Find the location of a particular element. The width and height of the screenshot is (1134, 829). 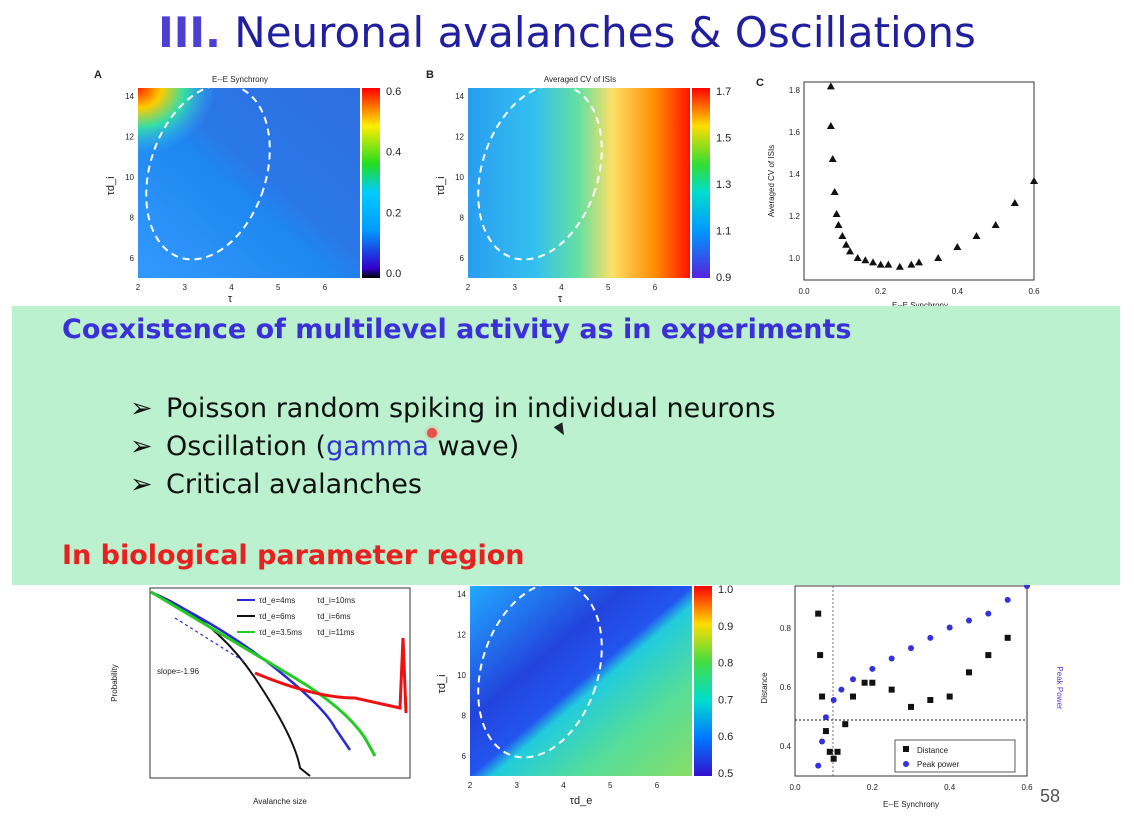

panel-c-ytick: 1.4 is located at coordinates (795, 174).